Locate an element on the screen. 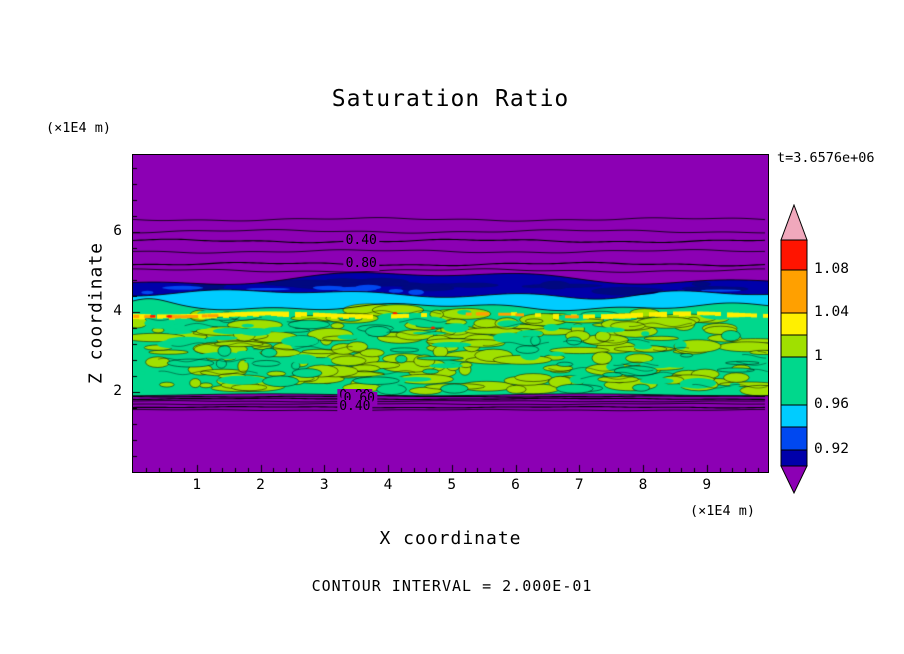 The image size is (904, 654). colorbar-bottom-arrow is located at coordinates (794, 480).